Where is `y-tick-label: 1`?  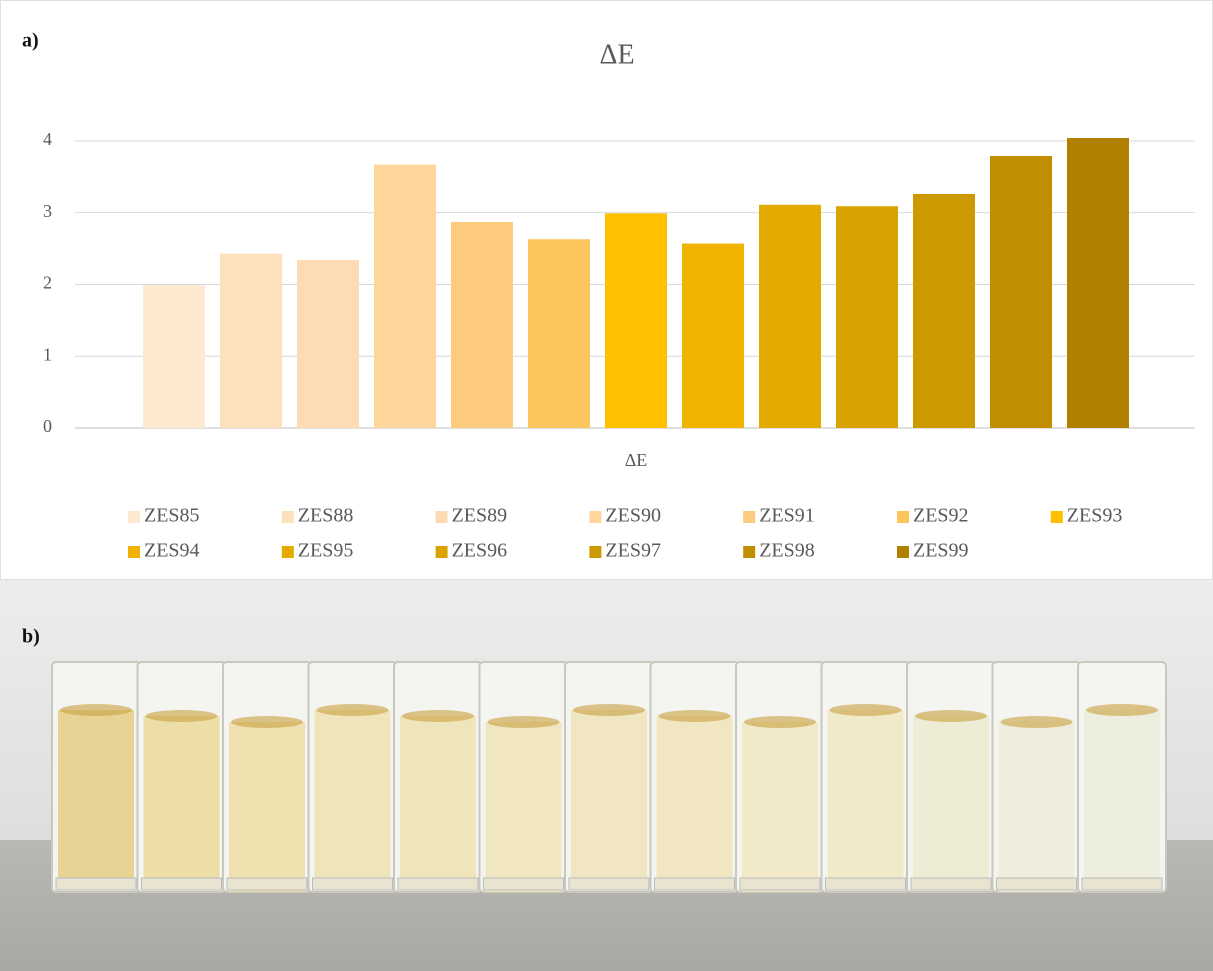 y-tick-label: 1 is located at coordinates (47, 354).